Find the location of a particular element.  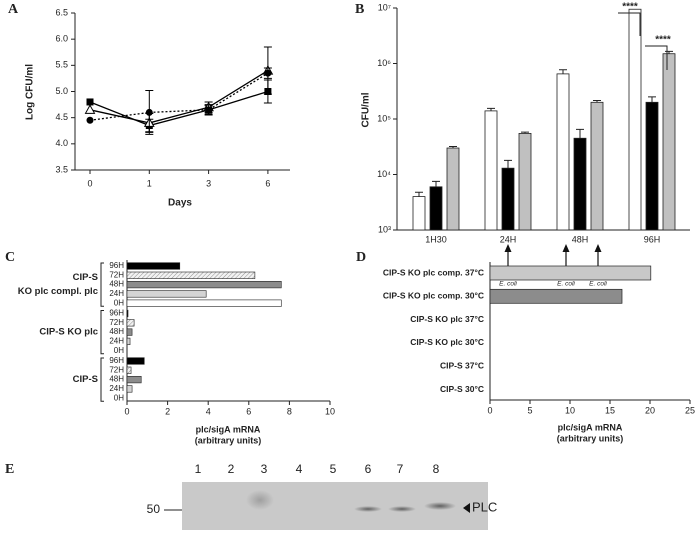

y-tick-label: 4.5 is located at coordinates (61, 117).